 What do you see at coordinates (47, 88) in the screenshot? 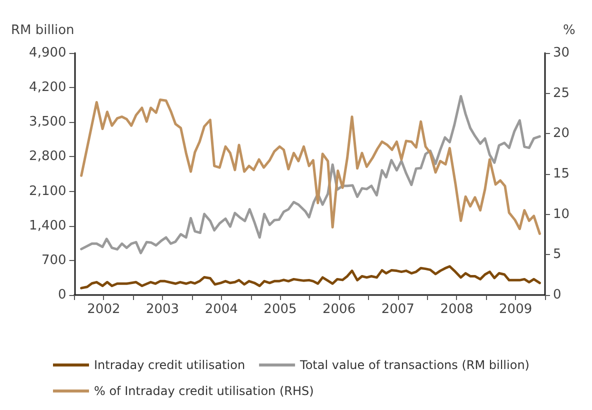
I see `y-tick-label: 4,200` at bounding box center [47, 88].